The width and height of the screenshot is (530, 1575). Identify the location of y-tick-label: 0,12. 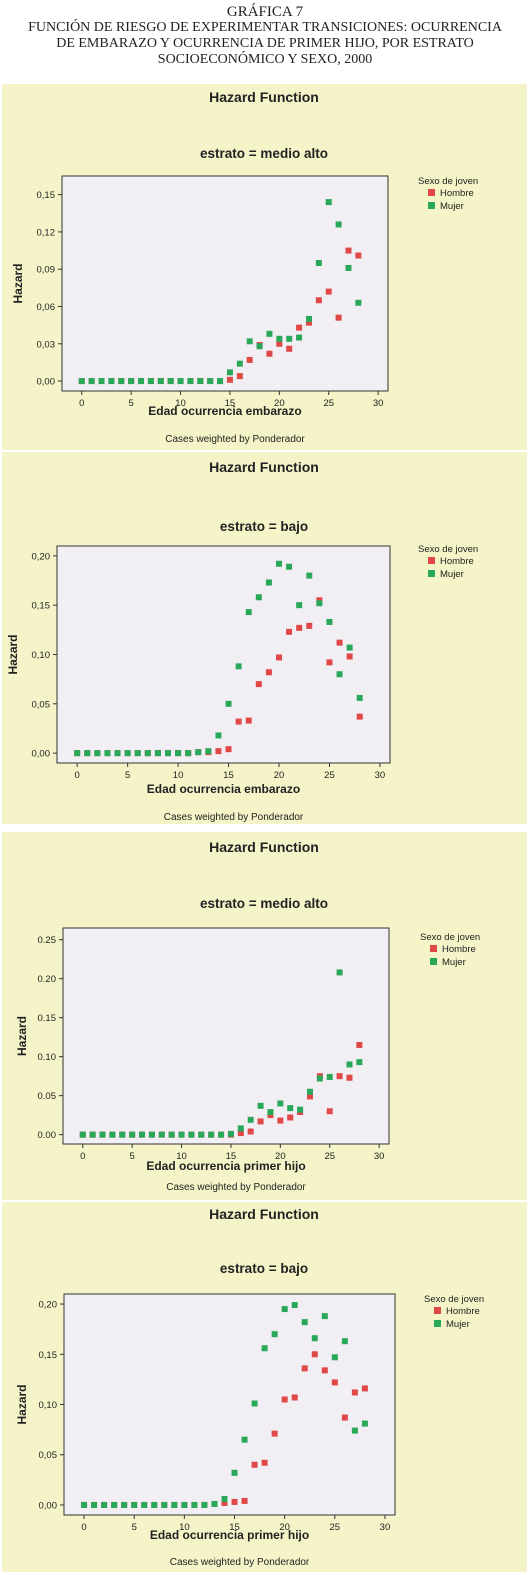
(46, 232).